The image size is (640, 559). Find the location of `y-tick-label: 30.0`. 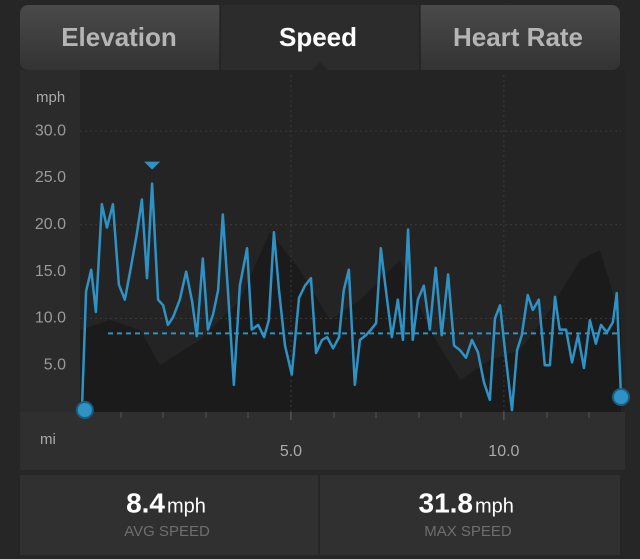

y-tick-label: 30.0 is located at coordinates (50, 130).